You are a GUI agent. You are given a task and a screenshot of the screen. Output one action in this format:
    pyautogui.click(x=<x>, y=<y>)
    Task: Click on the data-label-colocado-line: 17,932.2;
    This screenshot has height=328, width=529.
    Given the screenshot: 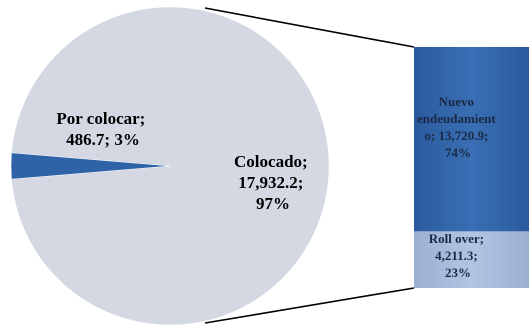 What is the action you would take?
    pyautogui.click(x=270, y=182)
    